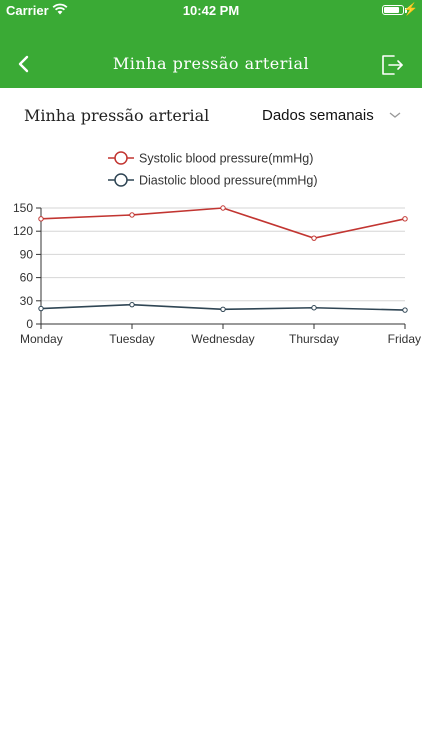  Describe the element at coordinates (23, 231) in the screenshot. I see `y-tick-label: 120` at that location.